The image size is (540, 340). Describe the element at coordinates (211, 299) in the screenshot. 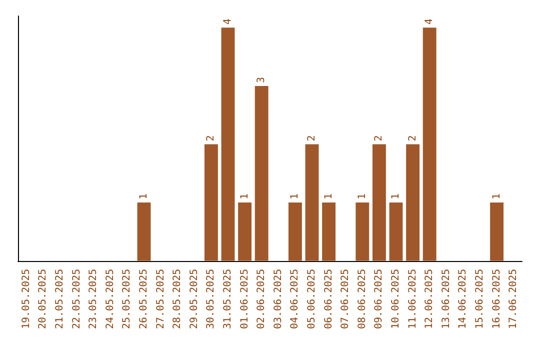

I see `x-tick-label: 30.05.2025` at that location.